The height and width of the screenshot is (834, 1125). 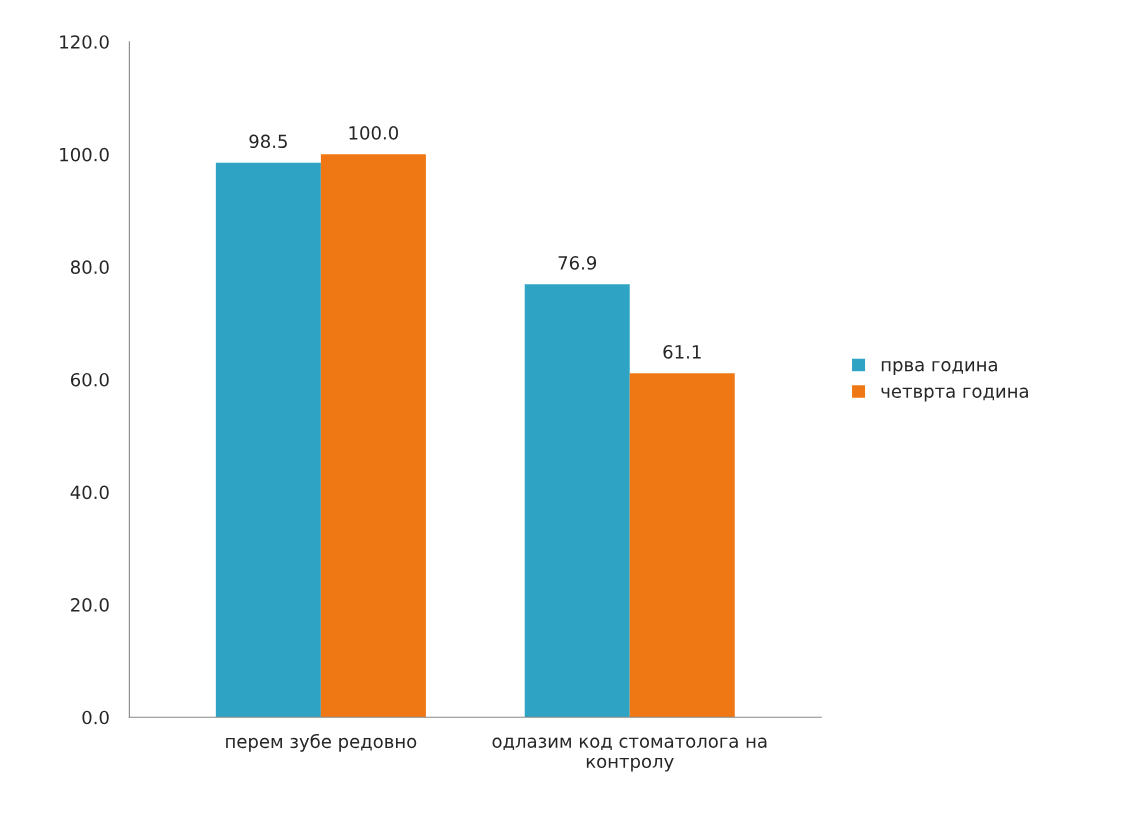 What do you see at coordinates (89, 267) in the screenshot?
I see `y-tick-label: 80.0` at bounding box center [89, 267].